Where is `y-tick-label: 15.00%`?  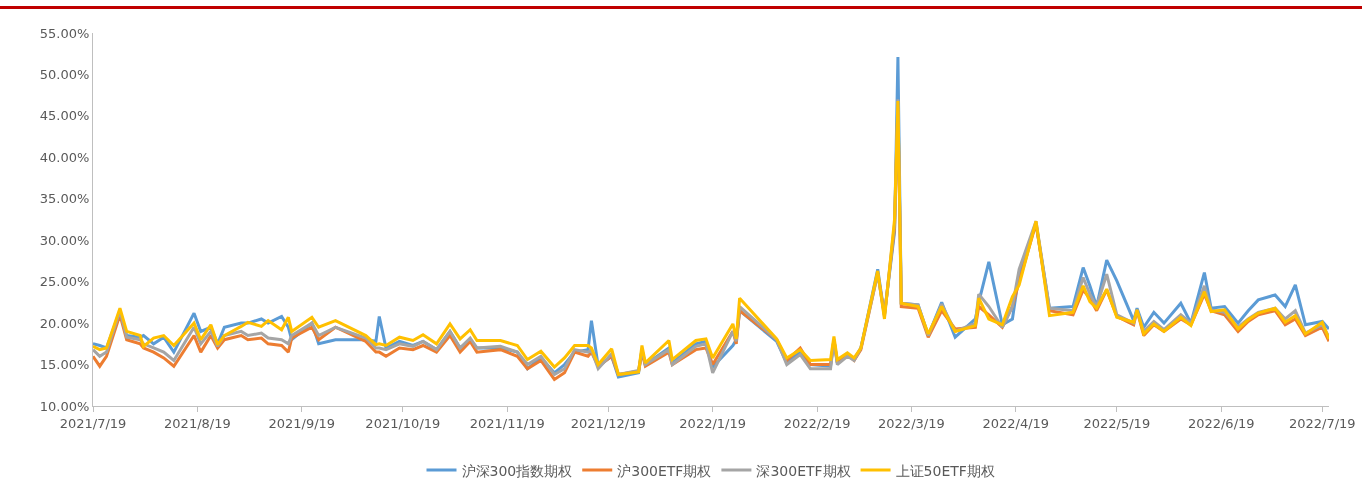 y-tick-label: 15.00% is located at coordinates (64, 365).